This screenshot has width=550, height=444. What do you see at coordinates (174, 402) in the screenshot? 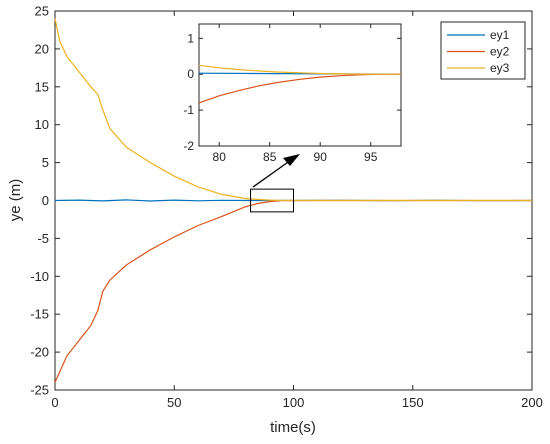
I see `x-tick-label: 50` at bounding box center [174, 402].